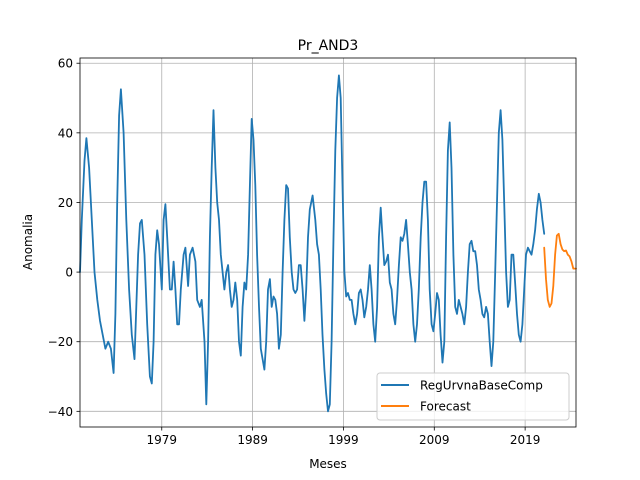 The image size is (640, 480). What do you see at coordinates (434, 440) in the screenshot?
I see `x-tick-label: 2009` at bounding box center [434, 440].